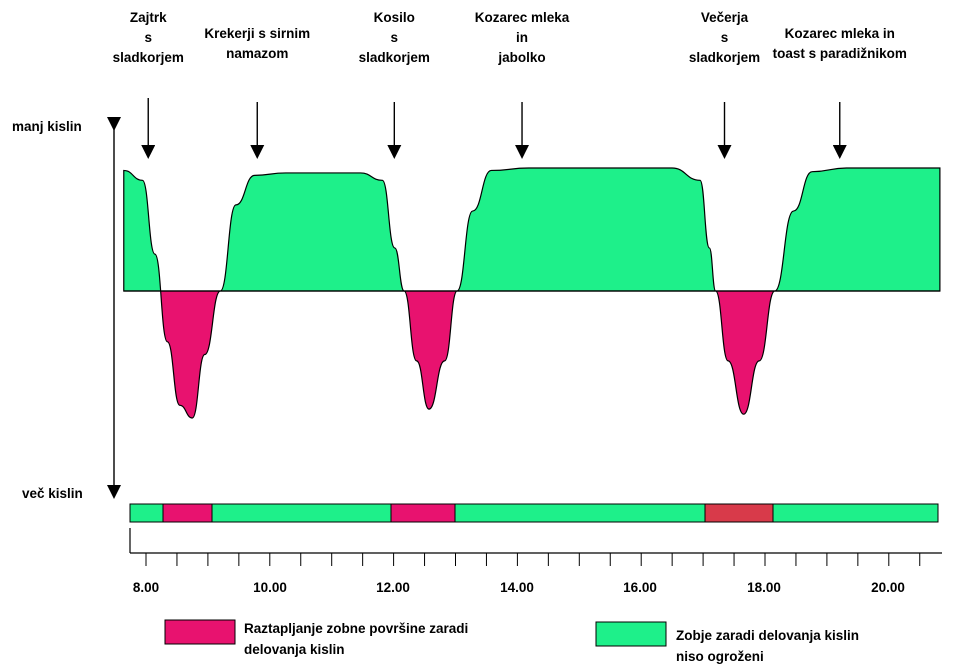  Describe the element at coordinates (522, 84) in the screenshot. I see `meal-4: Kozarec mleka in jabolko` at that location.